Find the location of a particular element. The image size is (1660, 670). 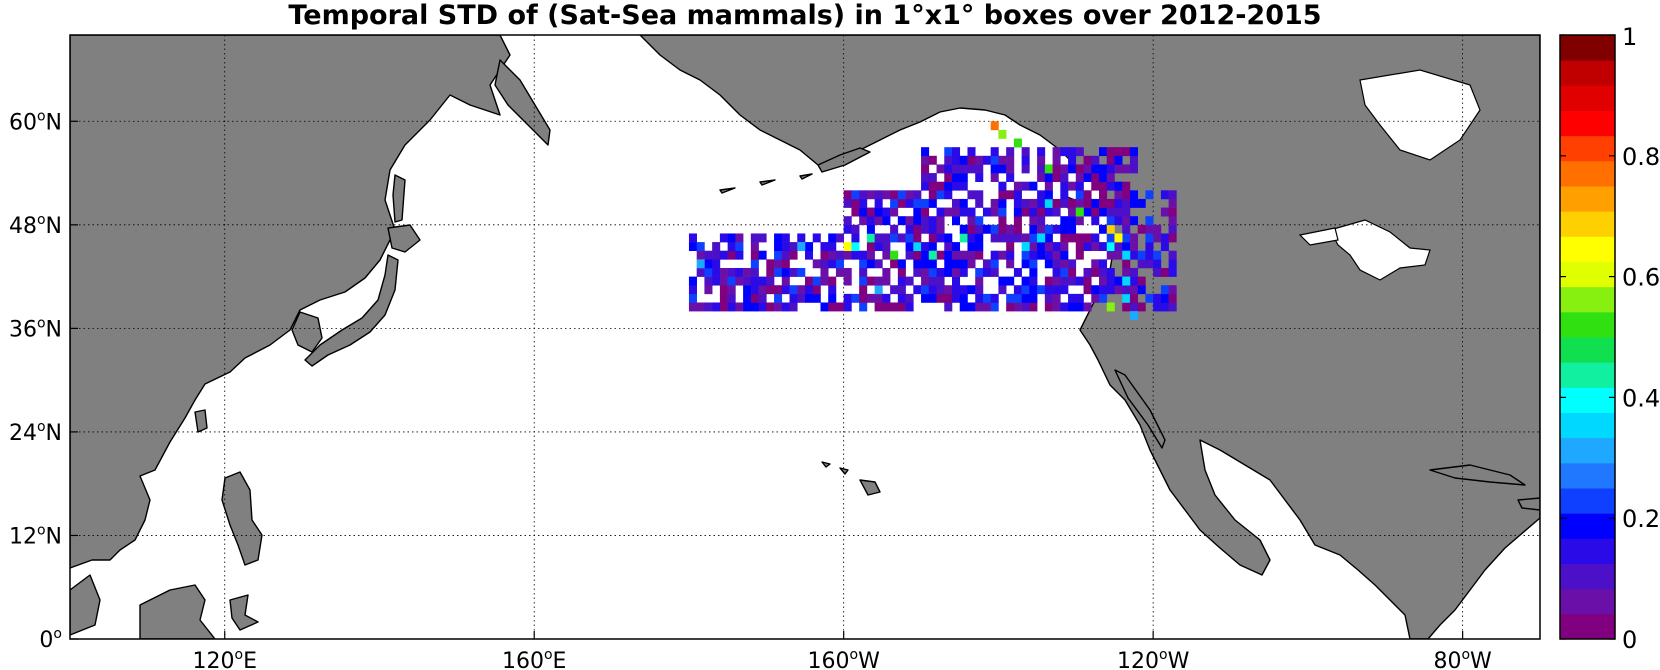

lake-superior-lakes is located at coordinates (1318, 236).